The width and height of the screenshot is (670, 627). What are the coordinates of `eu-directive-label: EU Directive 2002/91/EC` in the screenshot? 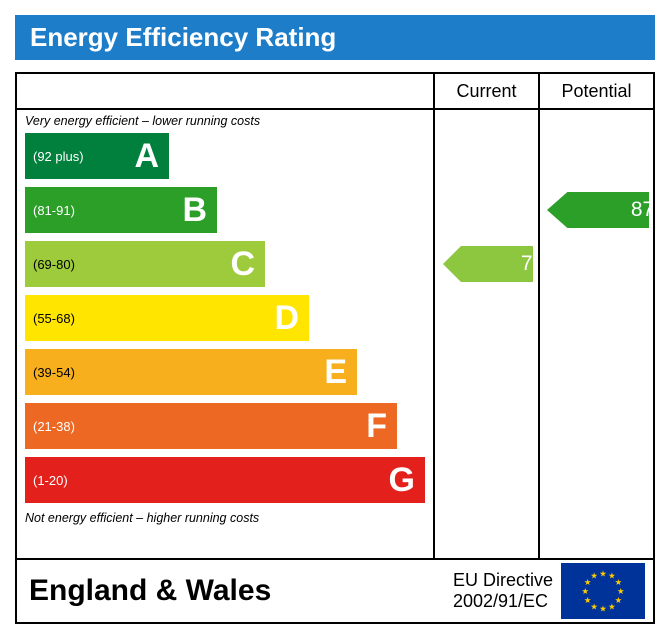 It's located at (503, 590).